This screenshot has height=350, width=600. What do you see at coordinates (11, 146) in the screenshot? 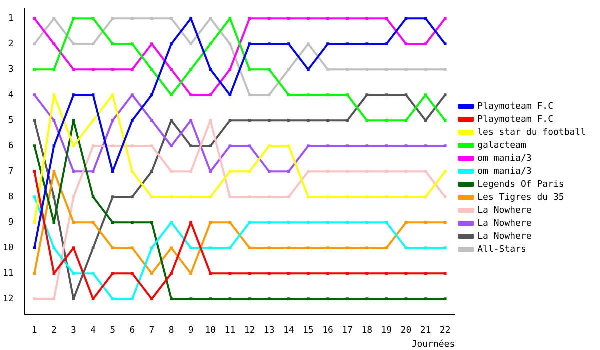
I see `y-tick-label: 6` at bounding box center [11, 146].